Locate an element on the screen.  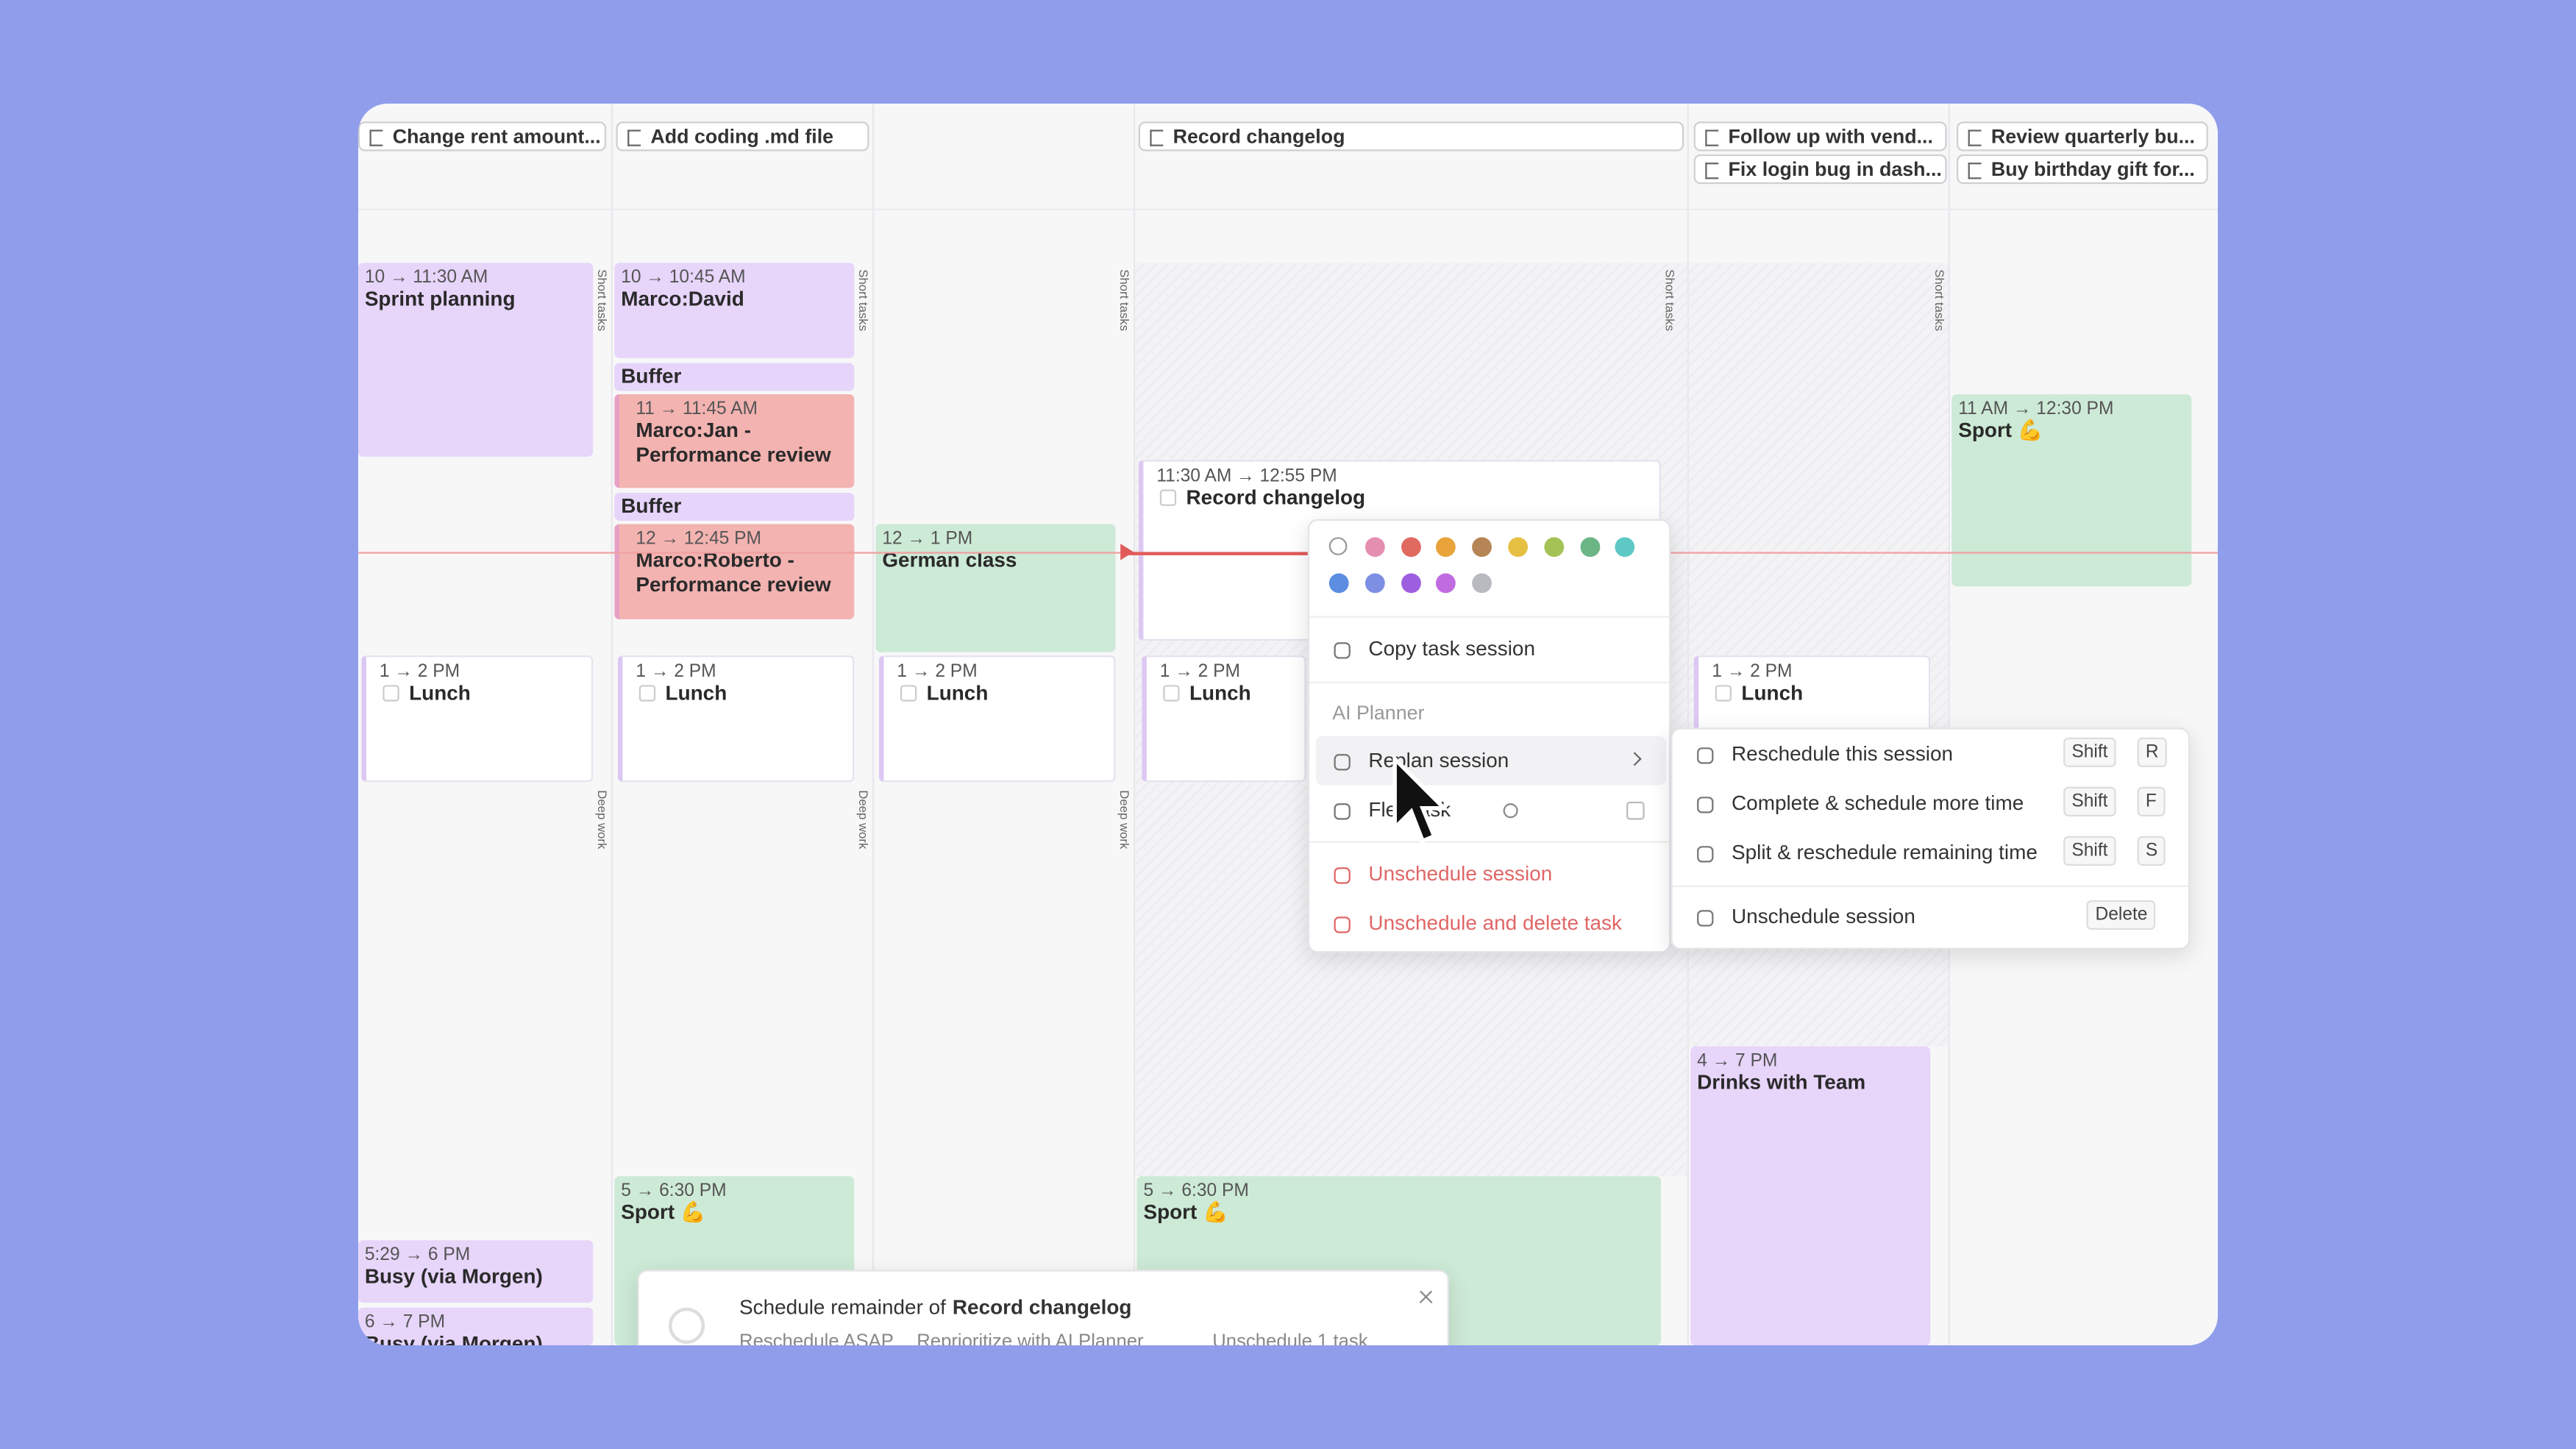
event-title: Marco:Jan - Performance review is located at coordinates (733, 443).